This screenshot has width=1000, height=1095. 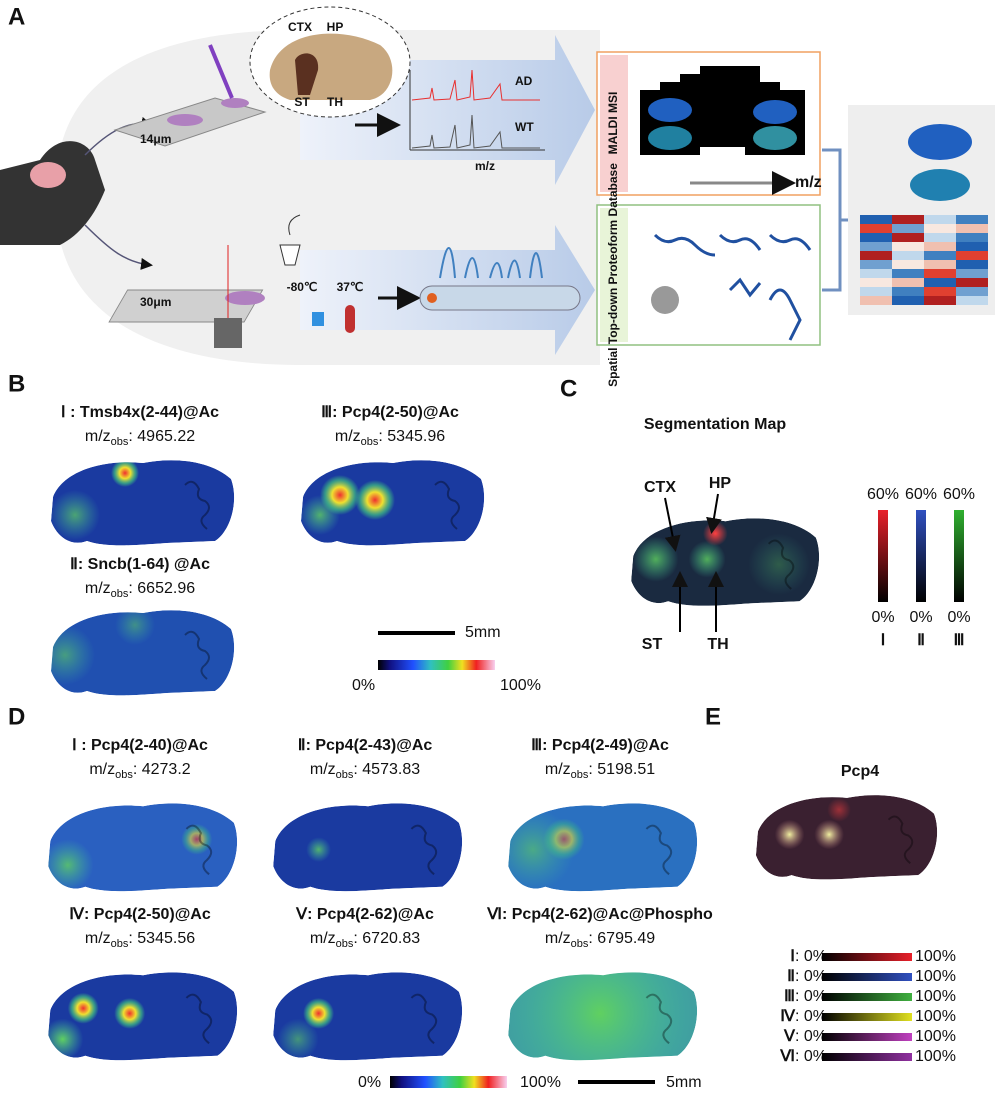 What do you see at coordinates (390, 412) in the screenshot?
I see `label: Ⅲ: Pcp4(2-50)@Ac` at bounding box center [390, 412].